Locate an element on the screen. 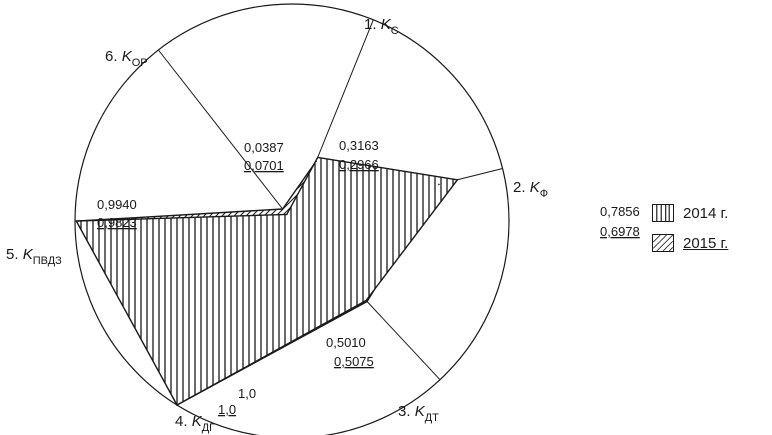 This screenshot has height=435, width=772. legend-item-2014: 2014 г. is located at coordinates (711, 213).